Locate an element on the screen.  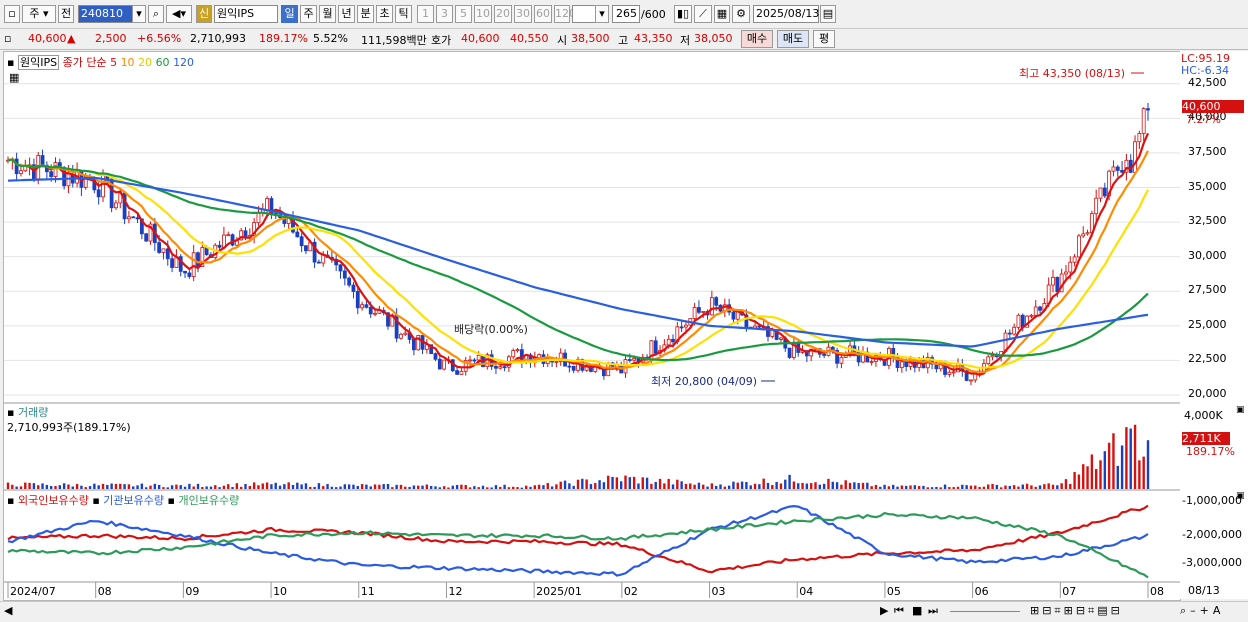
scroll-left-icon: ◀ is located at coordinates (8, 610).